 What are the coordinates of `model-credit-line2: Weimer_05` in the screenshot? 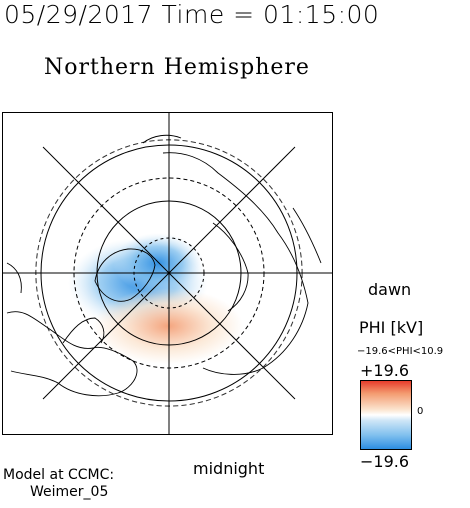 It's located at (69, 492).